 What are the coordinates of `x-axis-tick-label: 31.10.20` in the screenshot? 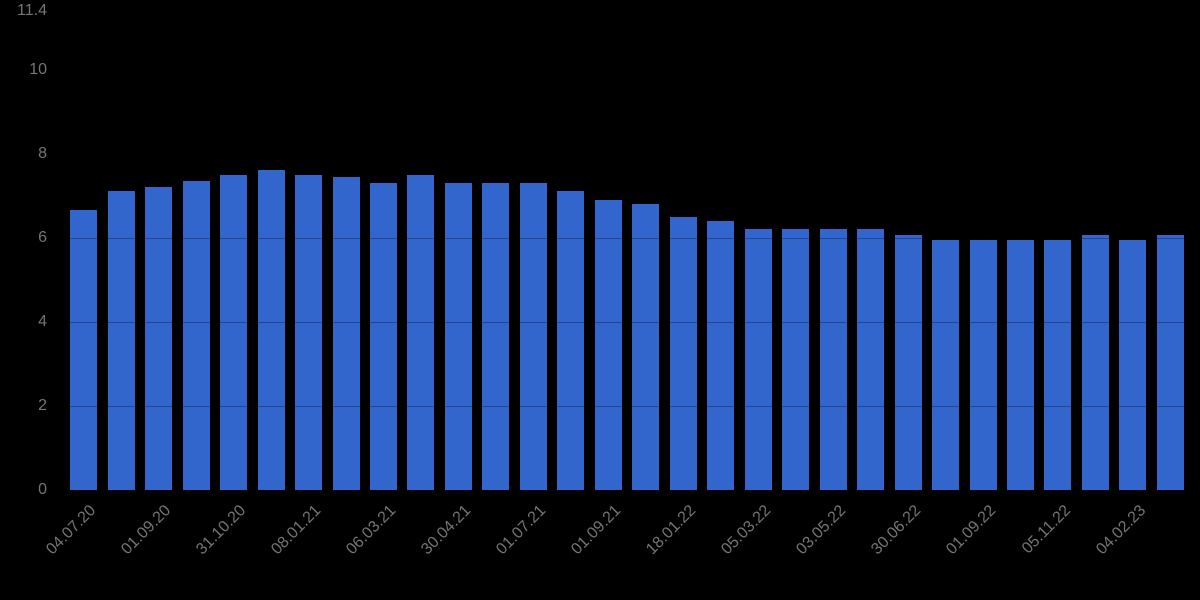 It's located at (221, 530).